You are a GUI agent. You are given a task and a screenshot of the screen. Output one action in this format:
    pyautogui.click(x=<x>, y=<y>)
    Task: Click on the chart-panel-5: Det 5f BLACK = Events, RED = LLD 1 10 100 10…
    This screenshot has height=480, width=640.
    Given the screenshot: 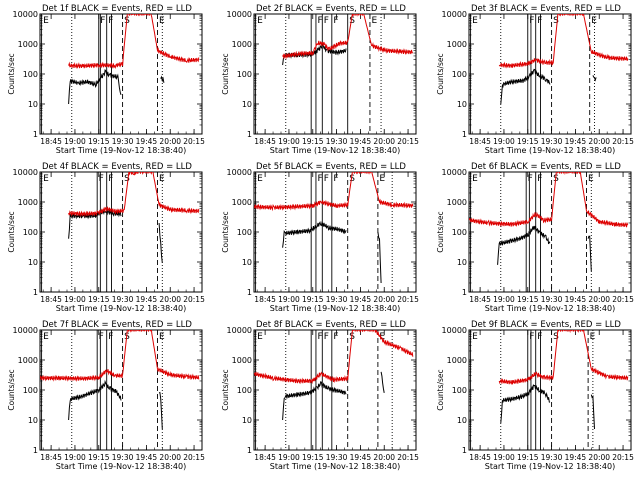 What is the action you would take?
    pyautogui.click(x=320, y=237)
    